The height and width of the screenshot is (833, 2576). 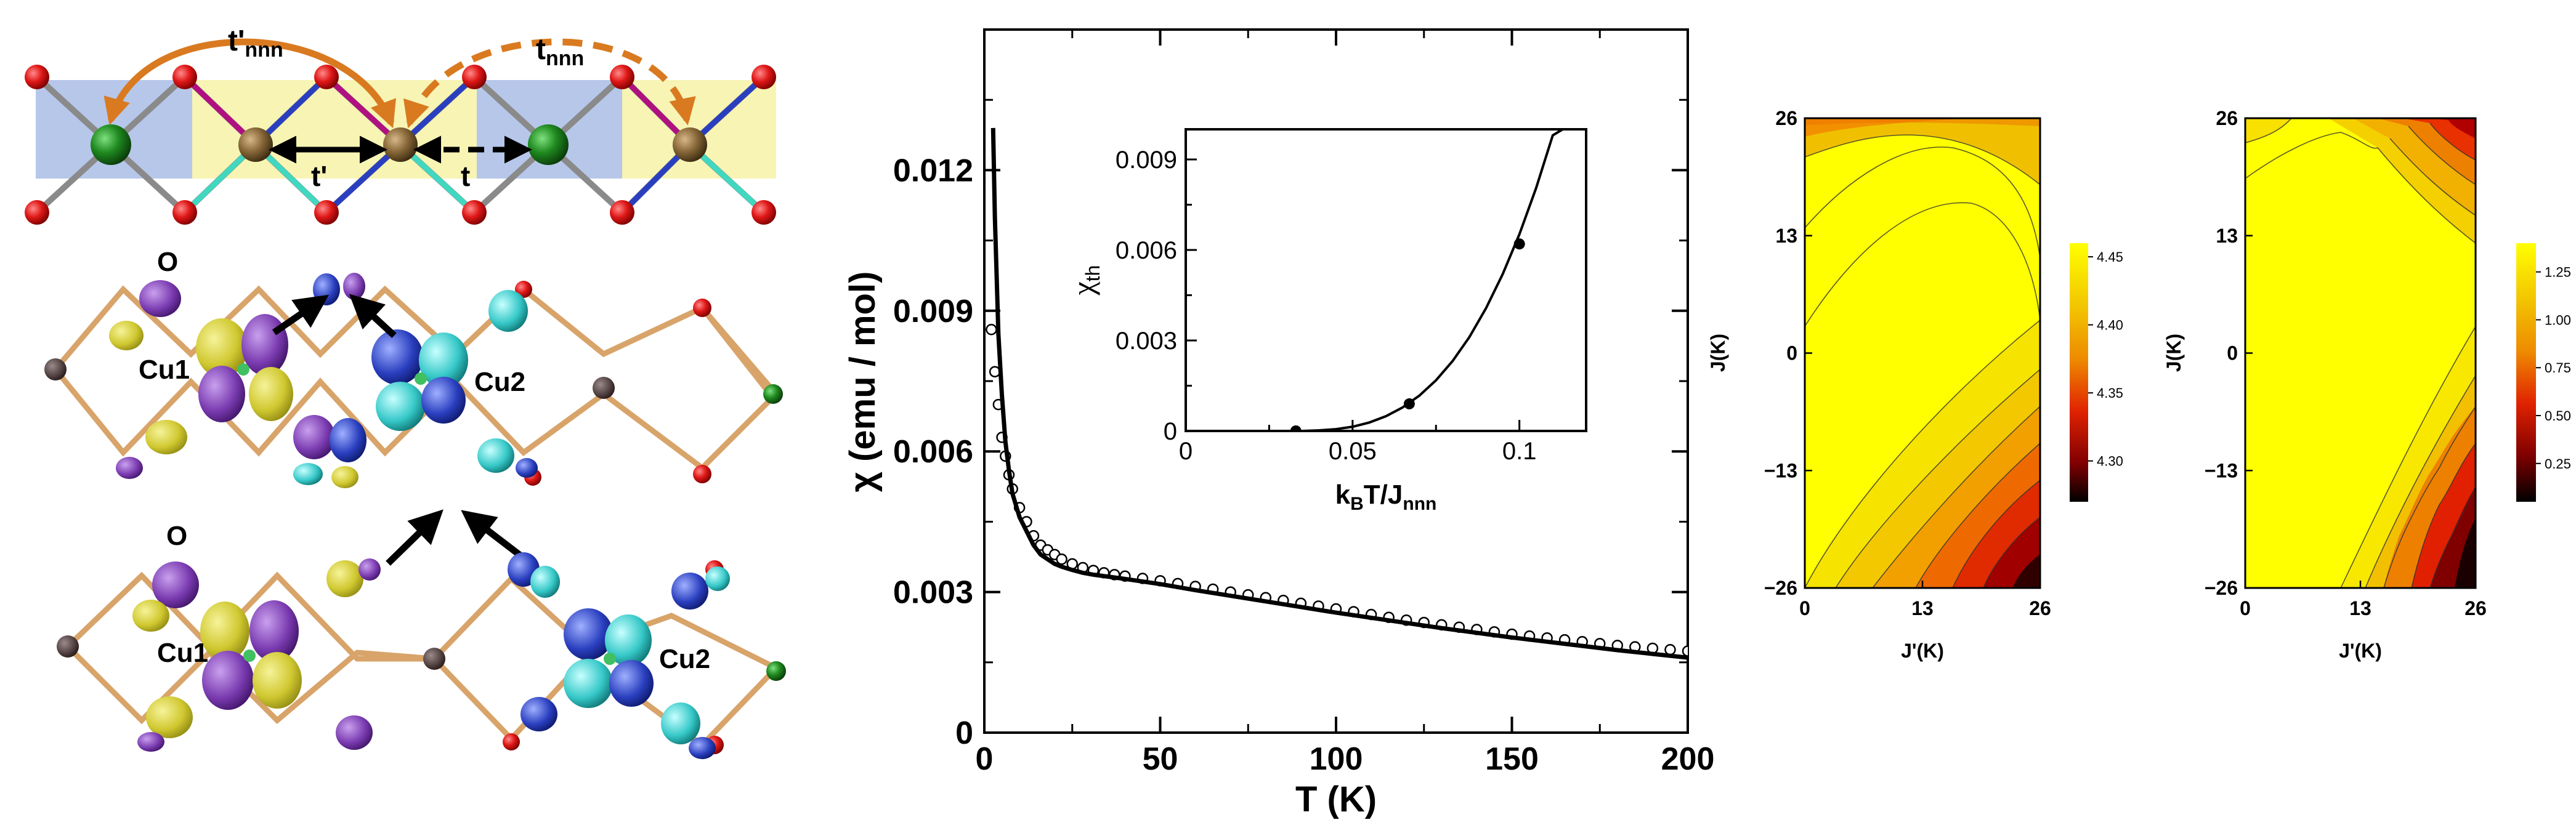 I want to click on label-t: t, so click(x=465, y=176).